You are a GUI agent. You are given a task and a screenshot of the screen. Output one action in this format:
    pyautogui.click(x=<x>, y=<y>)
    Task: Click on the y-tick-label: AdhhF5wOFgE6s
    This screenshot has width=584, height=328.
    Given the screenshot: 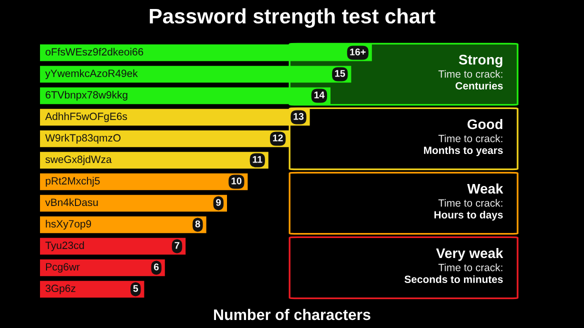 What is the action you would take?
    pyautogui.click(x=86, y=117)
    